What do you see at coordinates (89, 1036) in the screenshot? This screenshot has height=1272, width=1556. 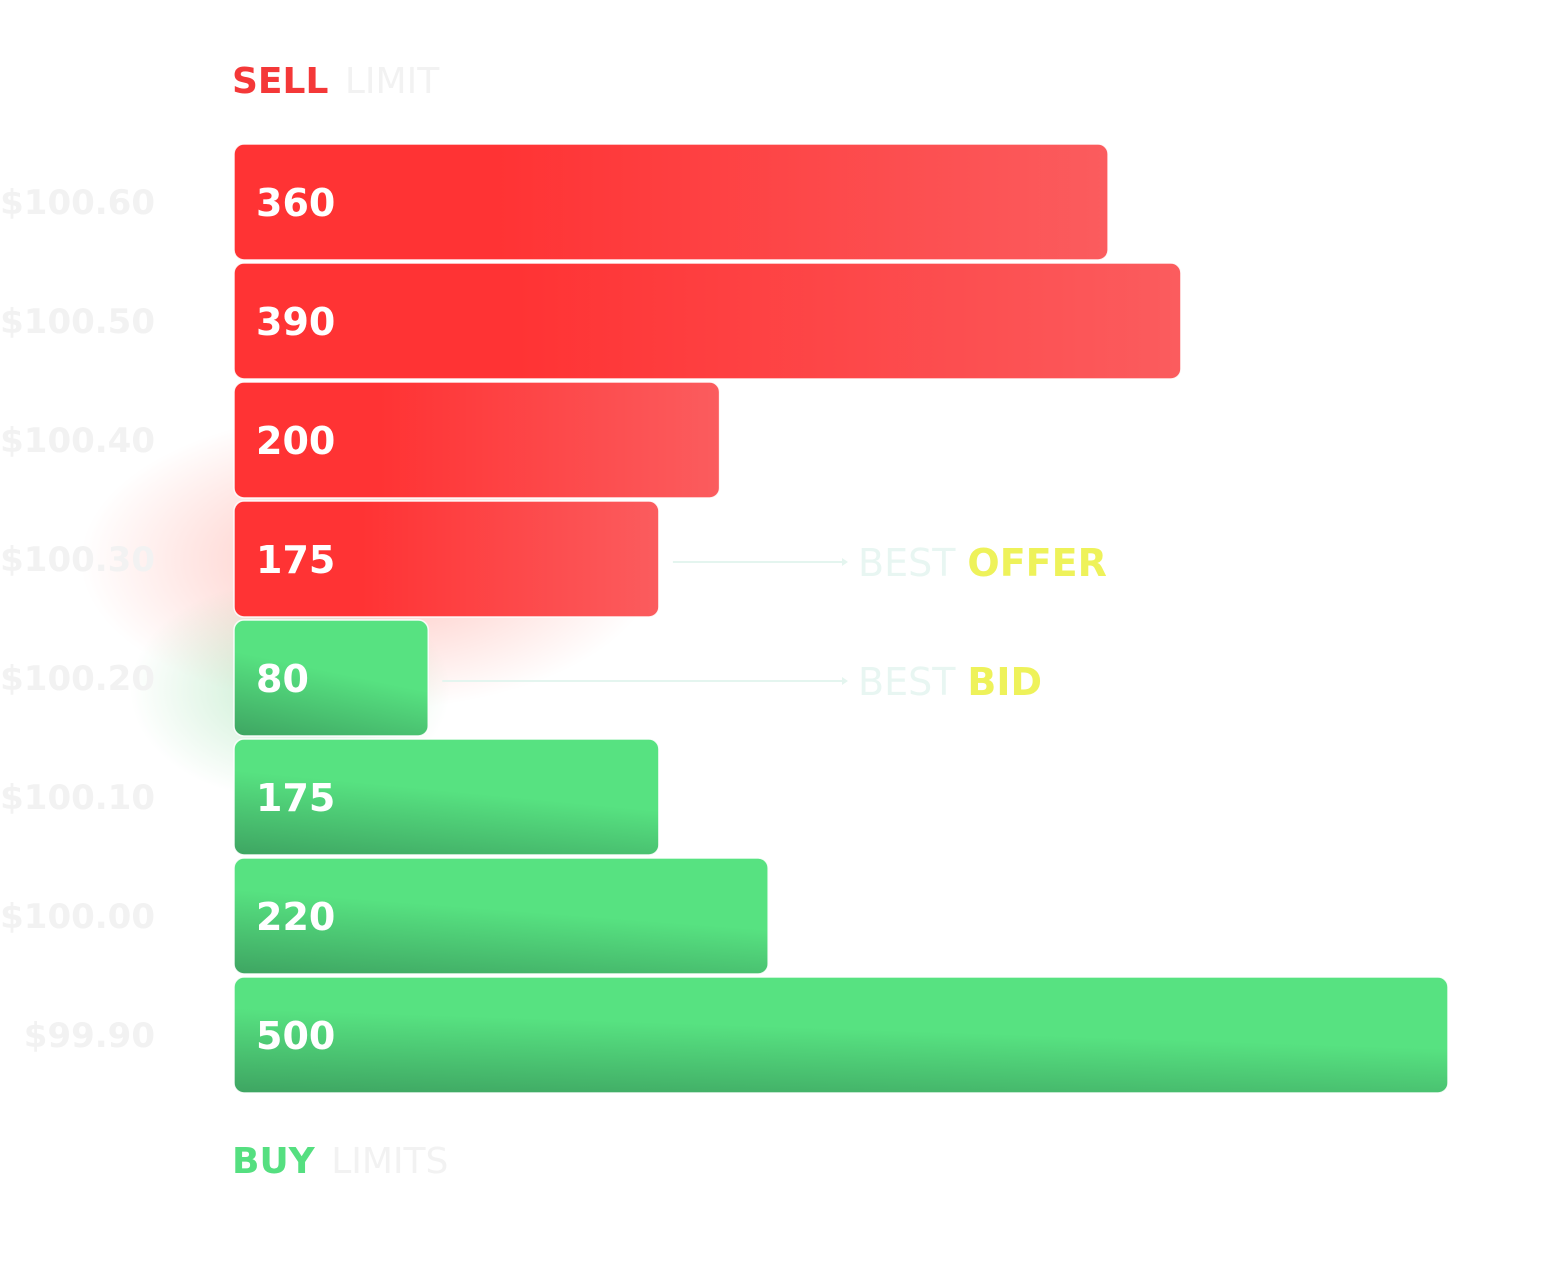 I see `price-label: $99.90` at bounding box center [89, 1036].